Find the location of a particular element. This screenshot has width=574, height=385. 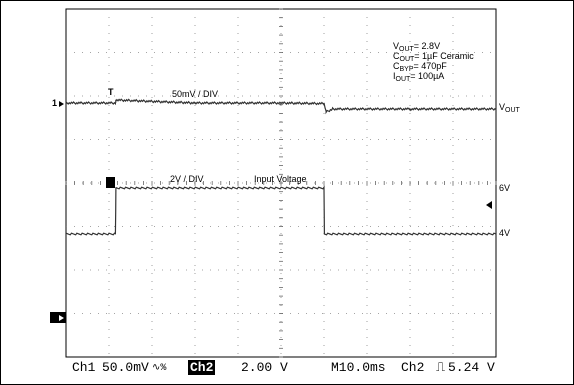

annotation-line: IOUT= 100µA is located at coordinates (418, 77).